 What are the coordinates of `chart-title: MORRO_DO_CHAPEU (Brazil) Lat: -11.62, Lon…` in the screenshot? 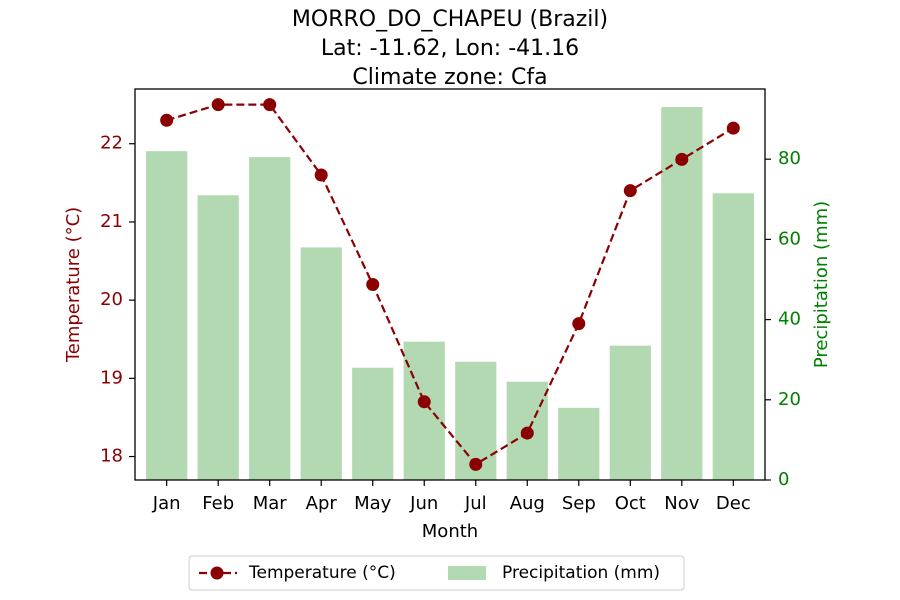 It's located at (450, 48).